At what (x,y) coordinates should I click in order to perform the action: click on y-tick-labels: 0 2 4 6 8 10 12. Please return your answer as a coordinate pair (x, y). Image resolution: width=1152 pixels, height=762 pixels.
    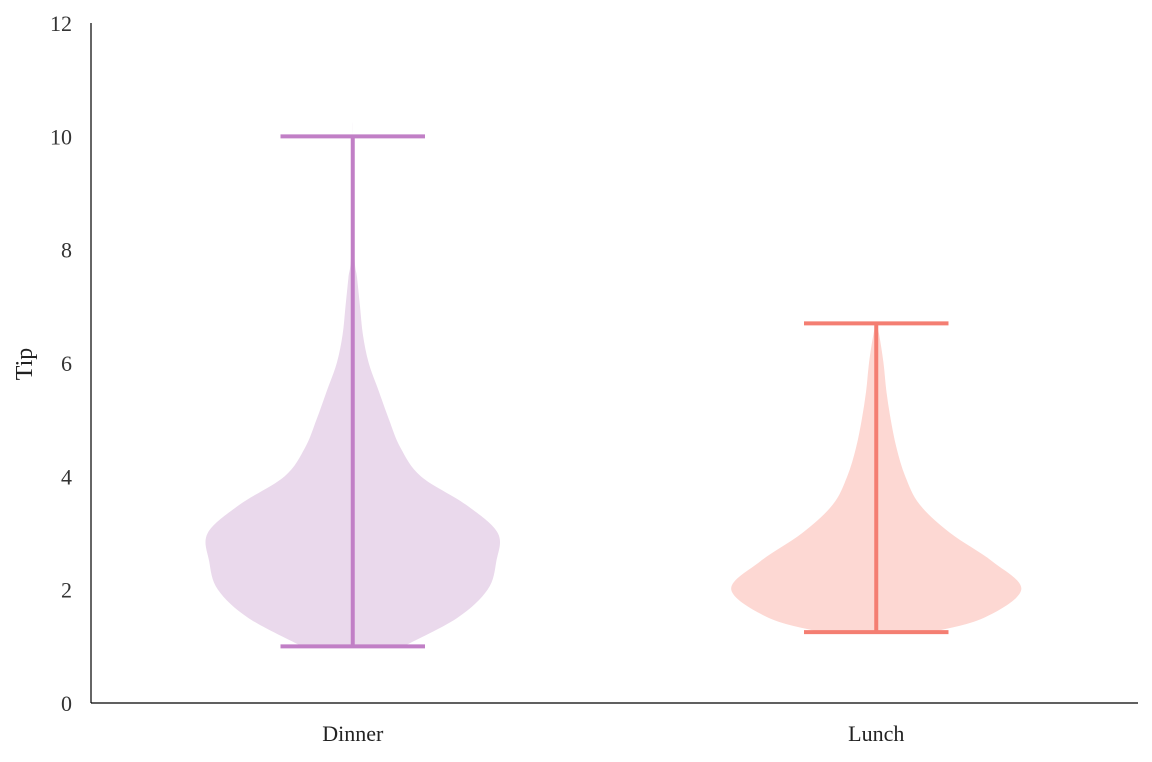
    Looking at the image, I should click on (61, 363).